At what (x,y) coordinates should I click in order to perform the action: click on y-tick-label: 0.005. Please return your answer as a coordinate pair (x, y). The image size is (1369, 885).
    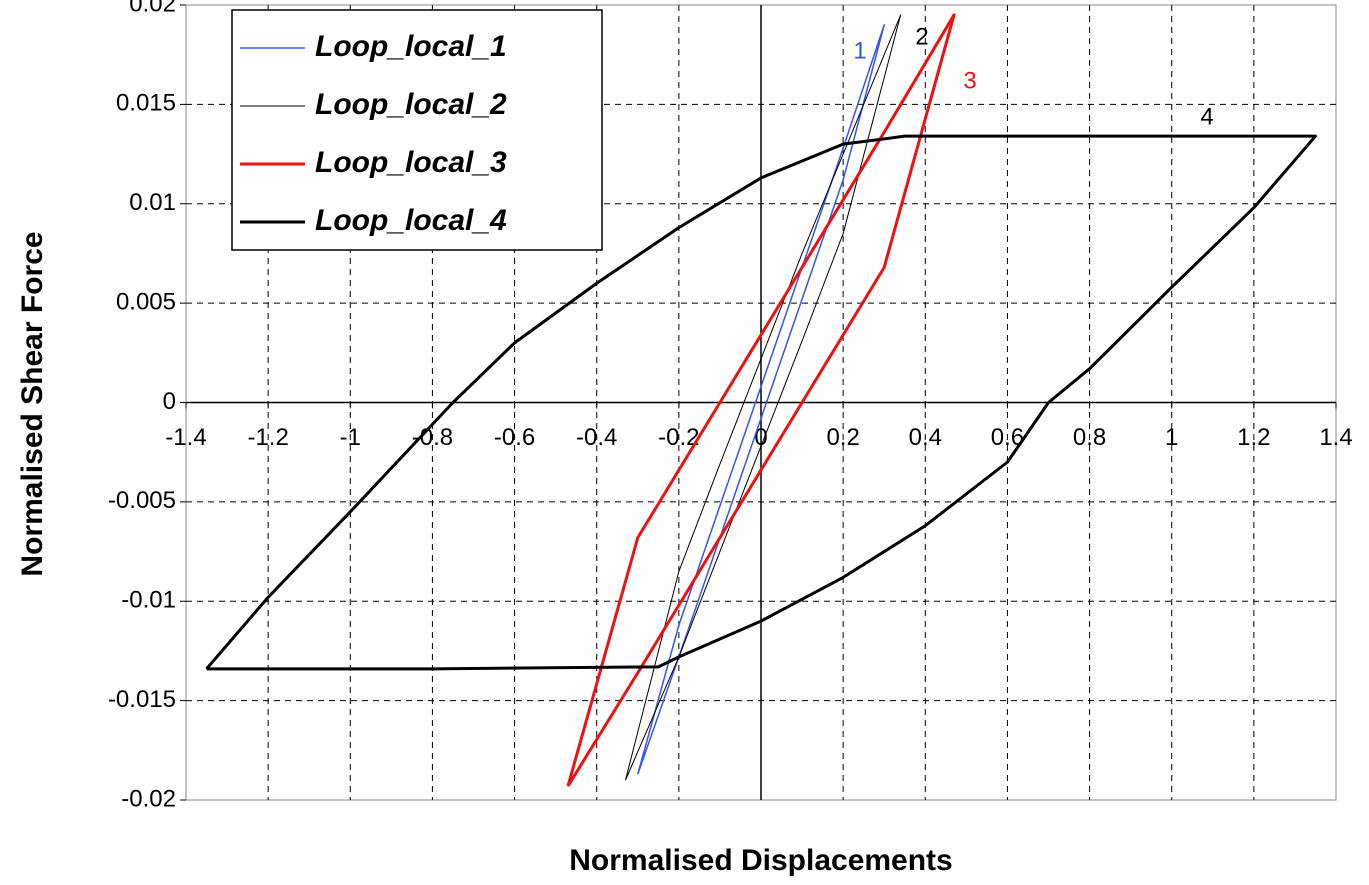
    Looking at the image, I should click on (146, 301).